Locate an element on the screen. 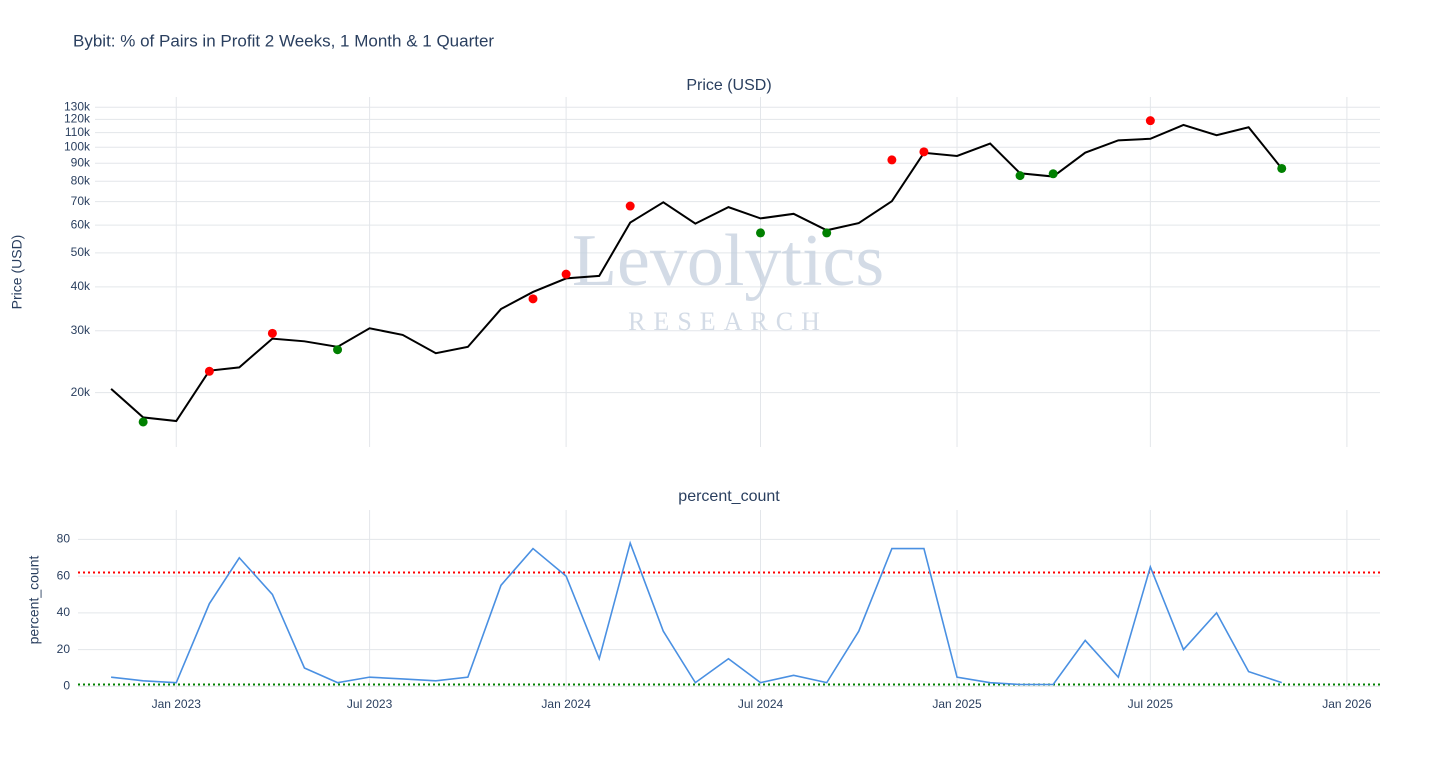  y-tick-label: 50k is located at coordinates (81, 252).